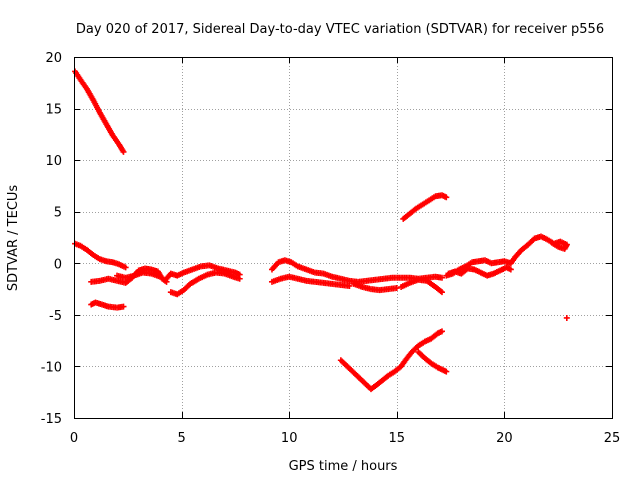 The image size is (640, 480). Describe the element at coordinates (504, 438) in the screenshot. I see `x-tick-label: 20` at that location.